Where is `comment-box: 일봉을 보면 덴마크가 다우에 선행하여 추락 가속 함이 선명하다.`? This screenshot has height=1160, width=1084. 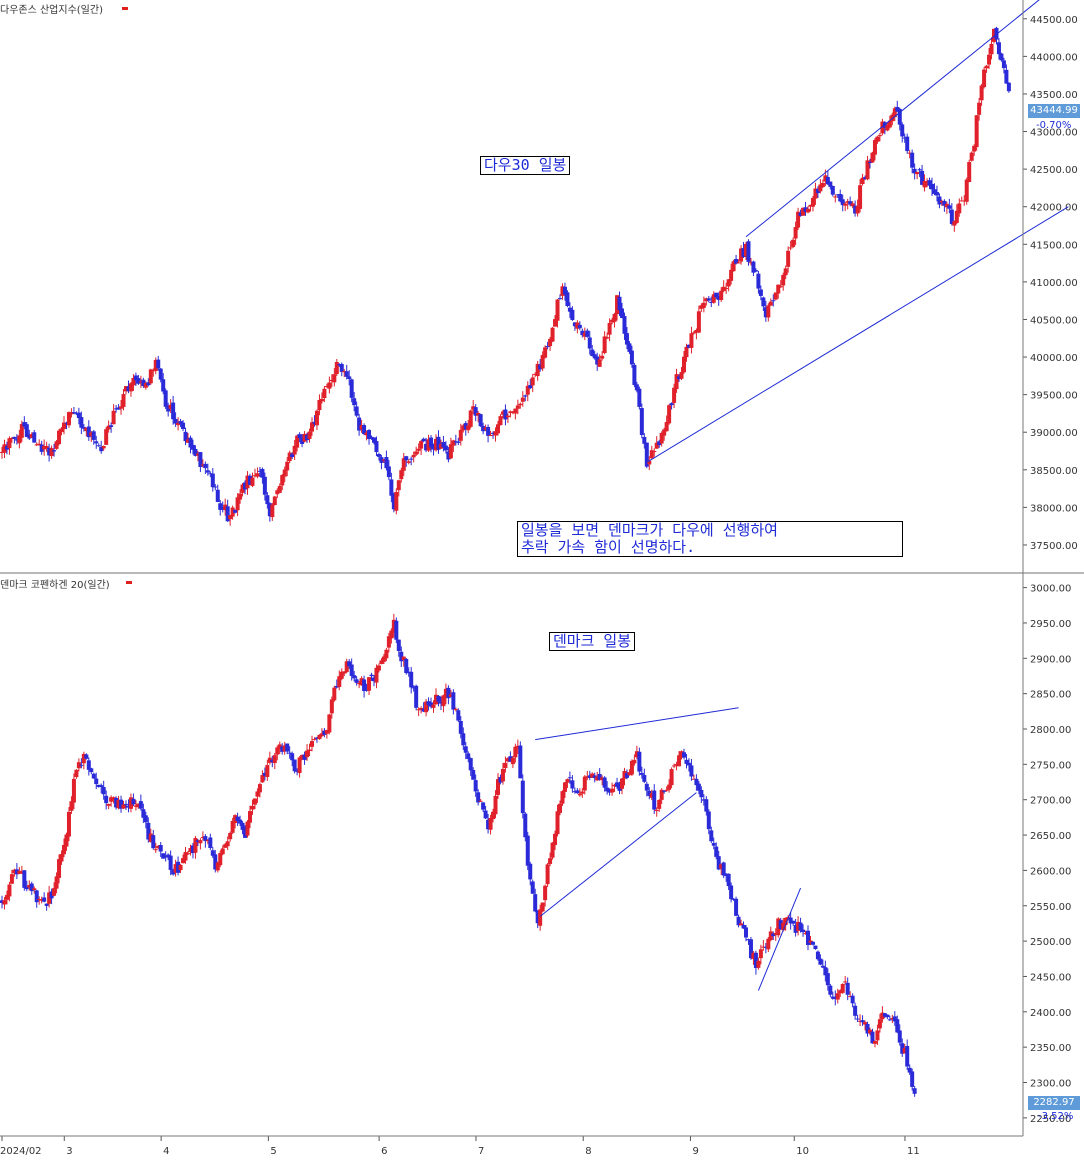
comment-box: 일봉을 보면 덴마크가 다우에 선행하여 추락 가속 함이 선명하다. is located at coordinates (710, 539).